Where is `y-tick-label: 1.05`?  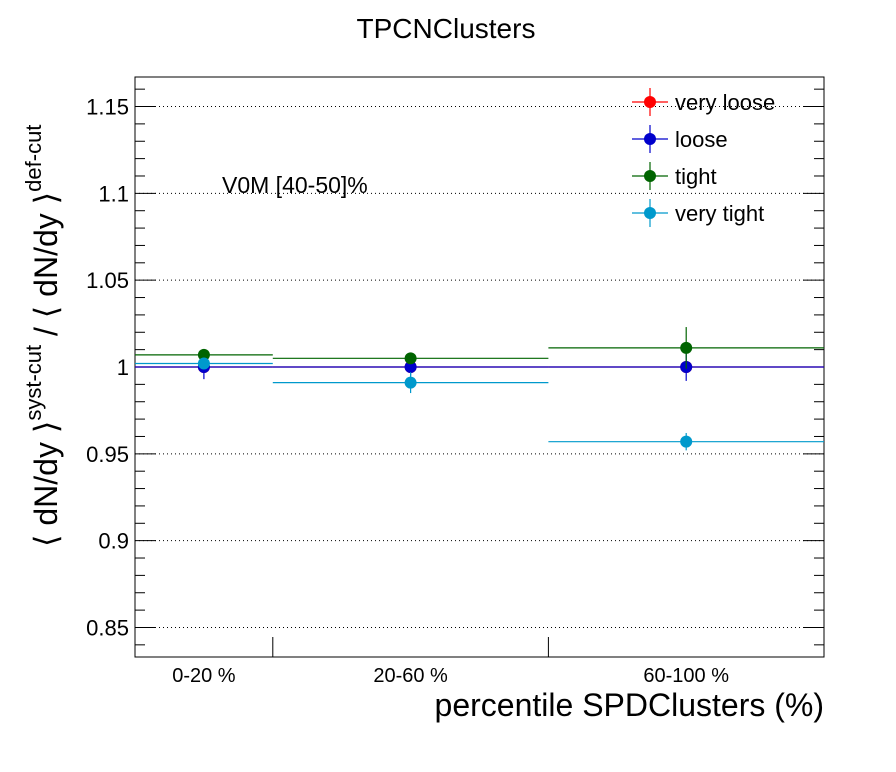 y-tick-label: 1.05 is located at coordinates (107, 280).